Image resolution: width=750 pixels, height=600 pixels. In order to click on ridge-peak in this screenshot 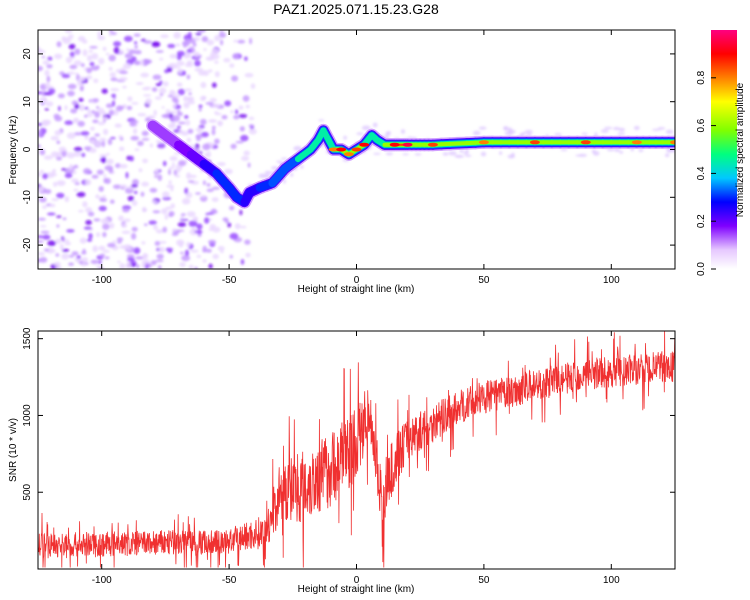, I will do `click(585, 142)`.